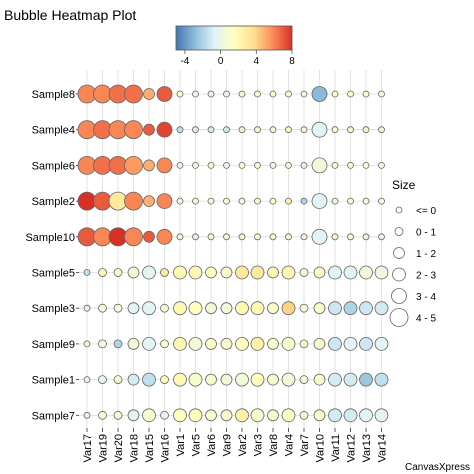 The height and width of the screenshot is (474, 474). What do you see at coordinates (53, 345) in the screenshot?
I see `row-label: Sample9` at bounding box center [53, 345].